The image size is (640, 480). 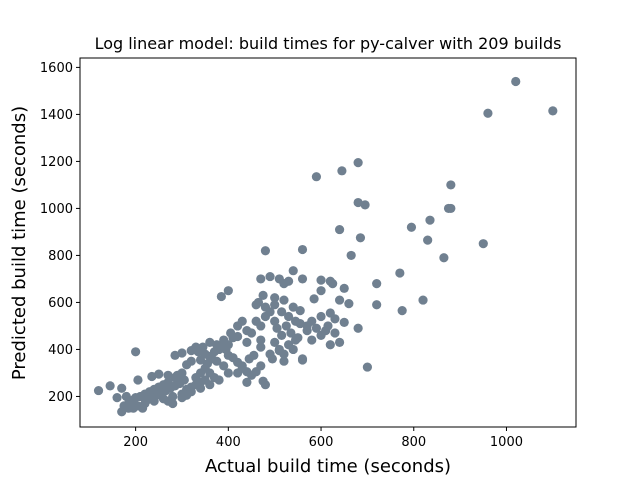 I want to click on y-tick-label: 800, so click(x=60, y=256).